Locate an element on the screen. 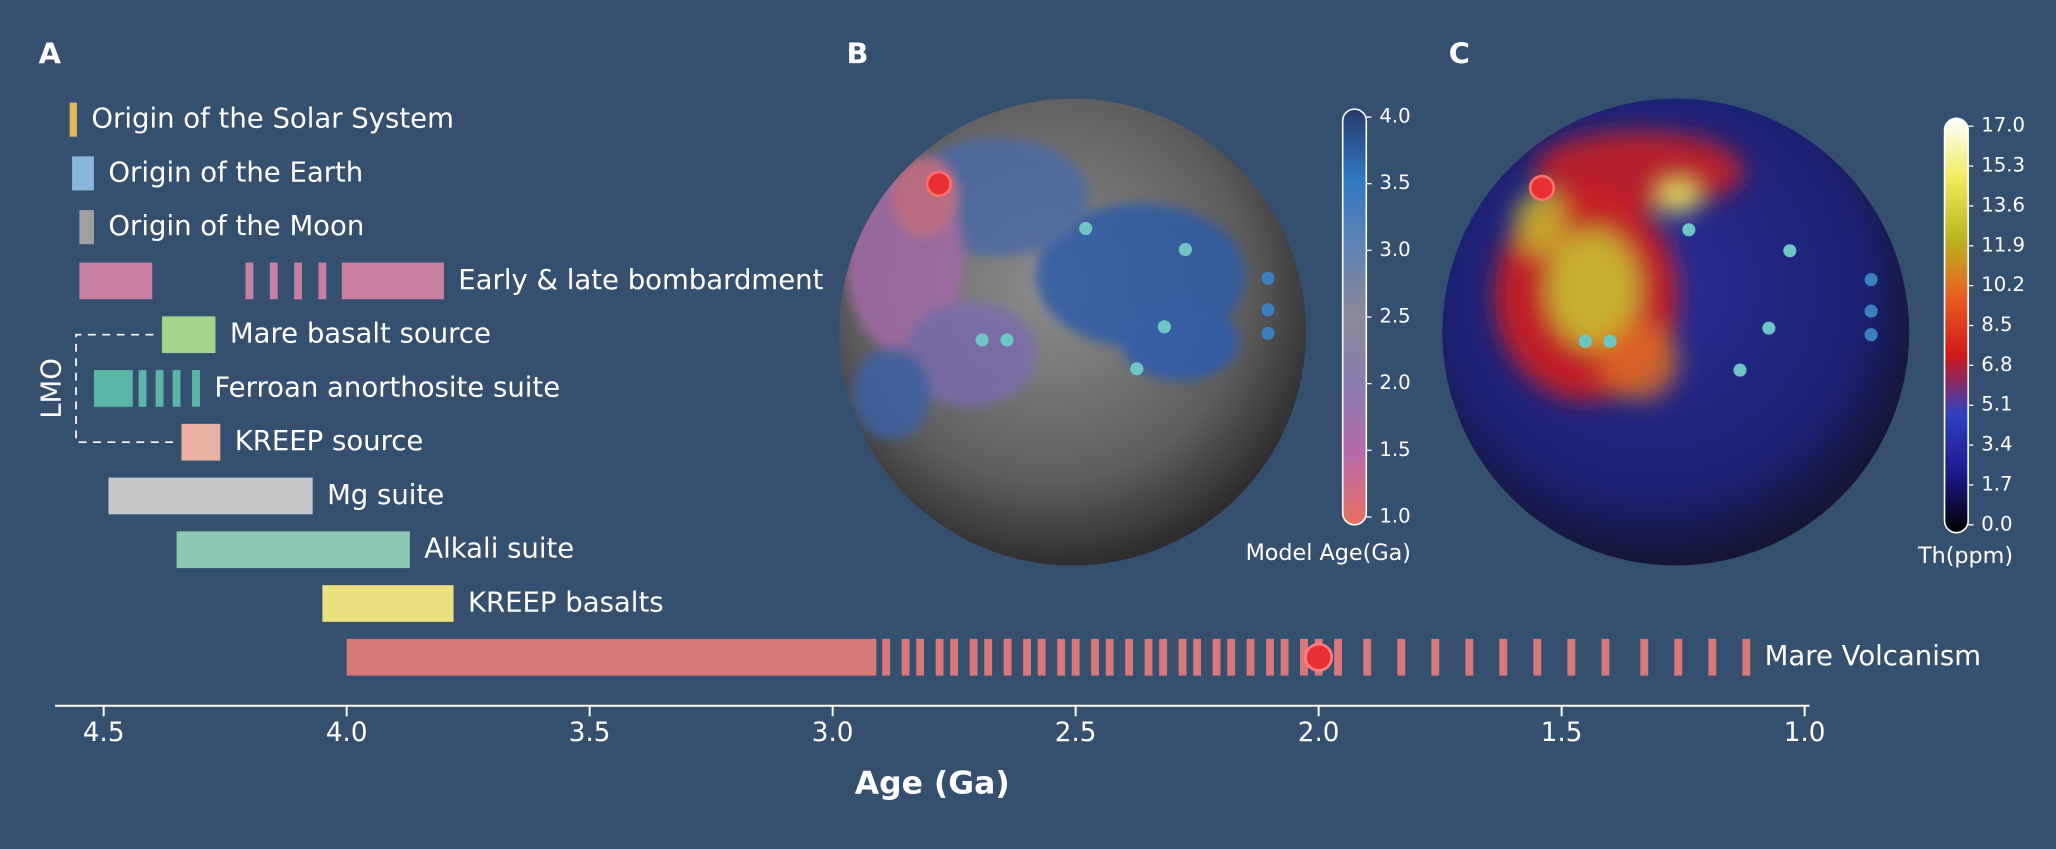 The width and height of the screenshot is (2056, 849). colorbar-tick-label: 0.0 is located at coordinates (1996, 523).